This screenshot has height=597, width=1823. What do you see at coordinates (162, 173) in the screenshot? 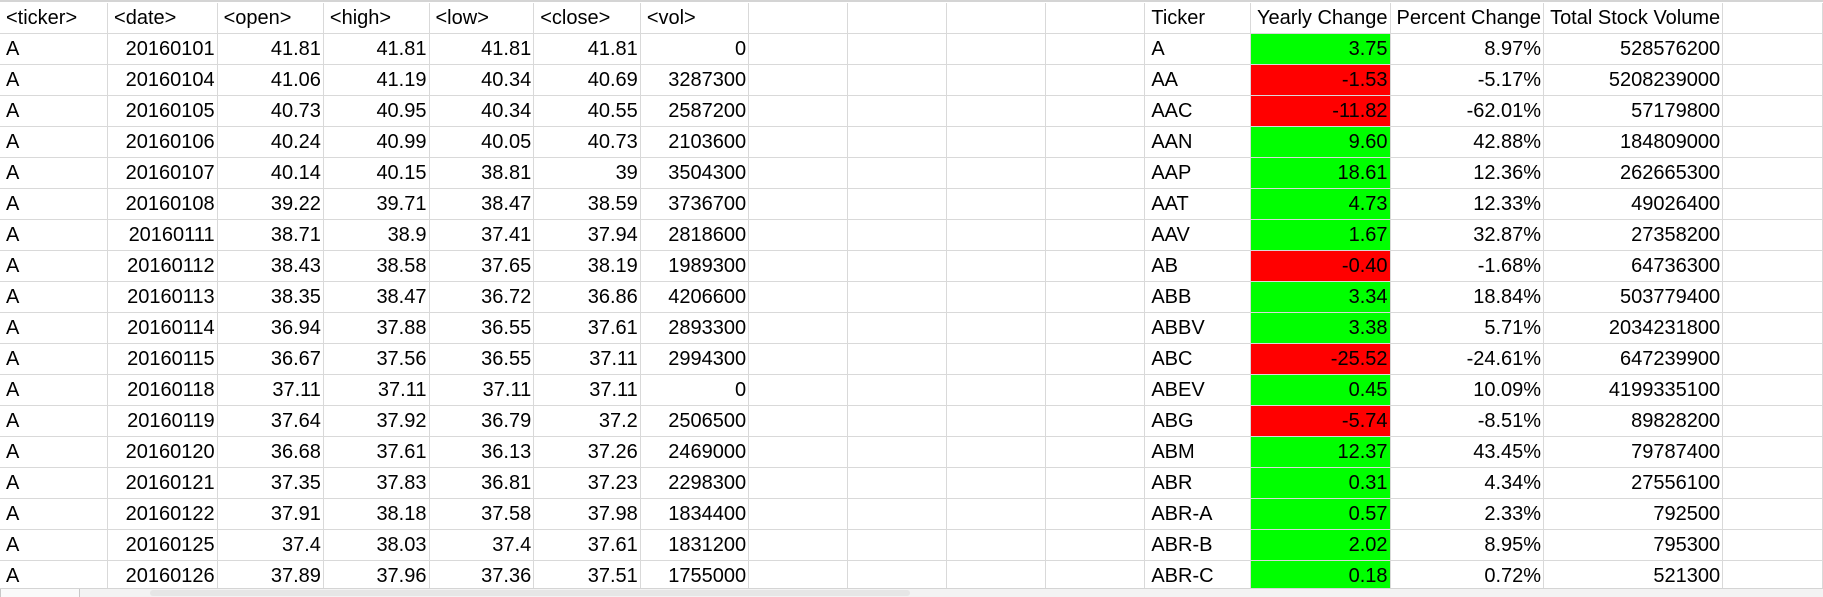
I see `left-data-cell: 20160107` at bounding box center [162, 173].